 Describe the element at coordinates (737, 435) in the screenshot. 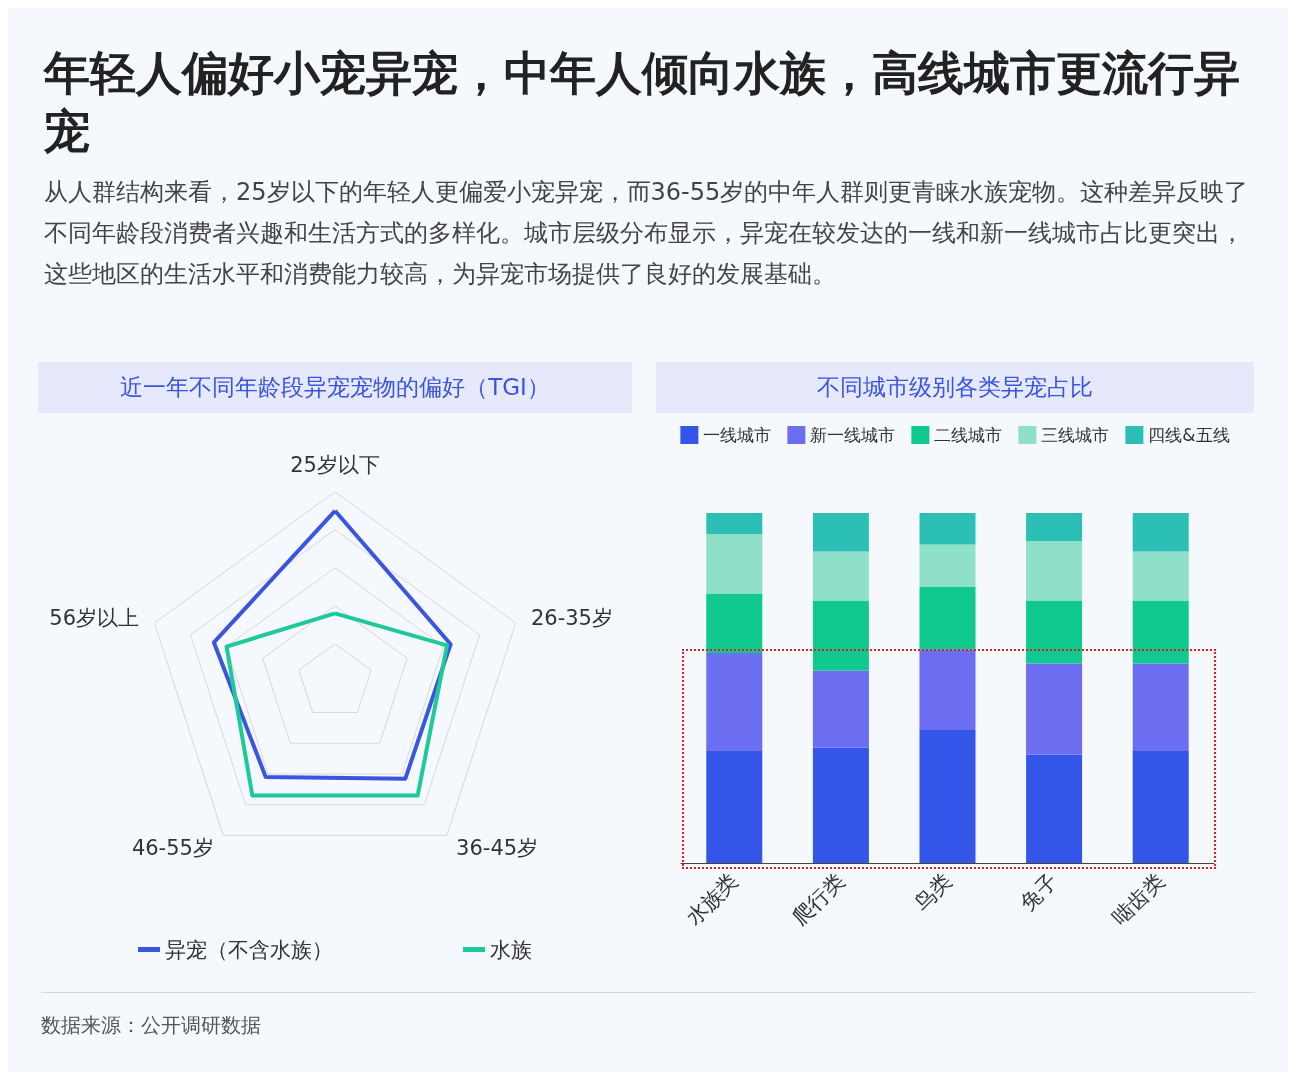

I see `legend-label: 一线城市` at that location.